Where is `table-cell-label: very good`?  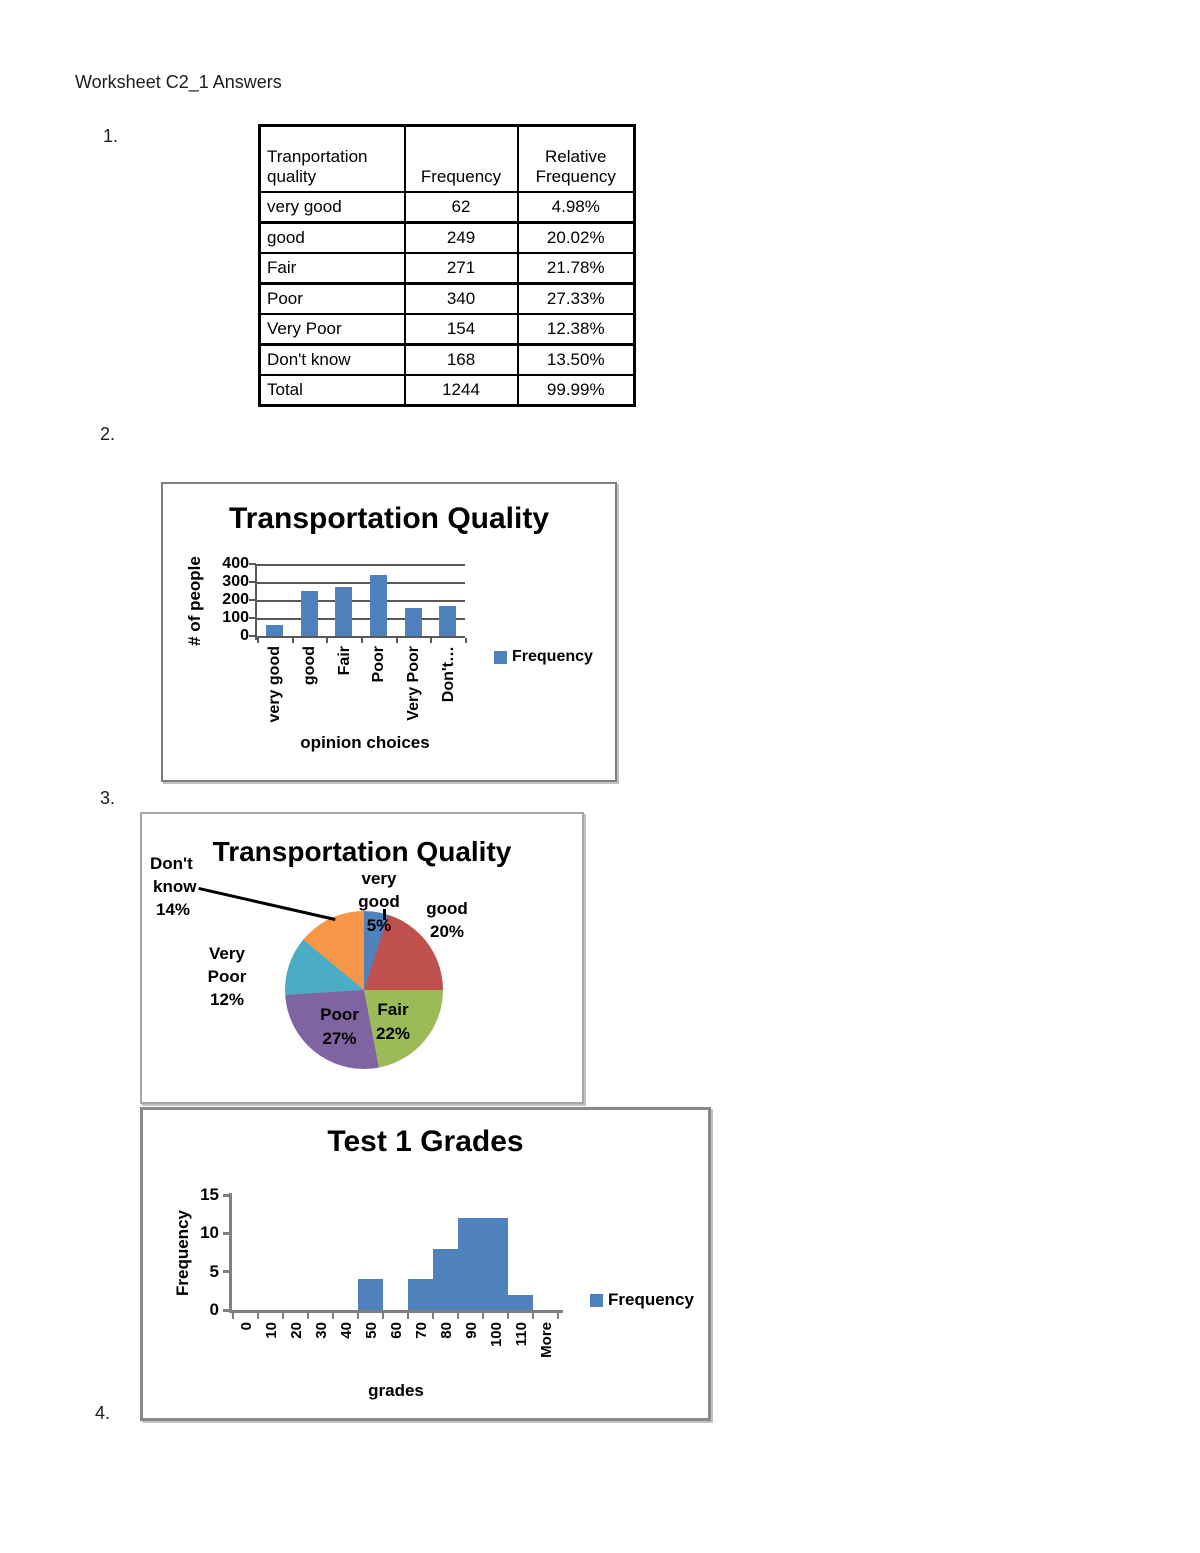 table-cell-label: very good is located at coordinates (332, 207).